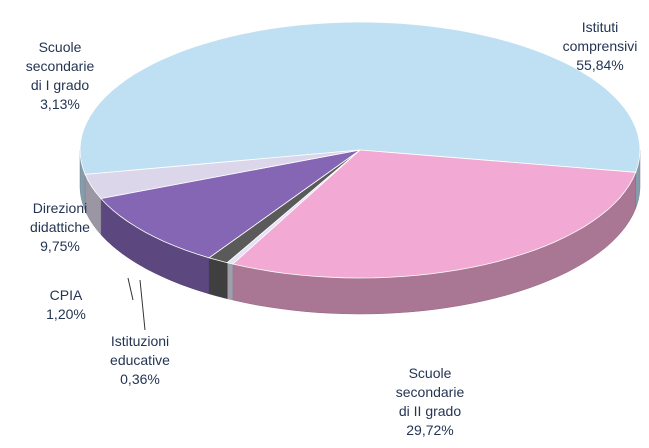 The height and width of the screenshot is (448, 649). I want to click on value-label: 0,36%, so click(140, 379).